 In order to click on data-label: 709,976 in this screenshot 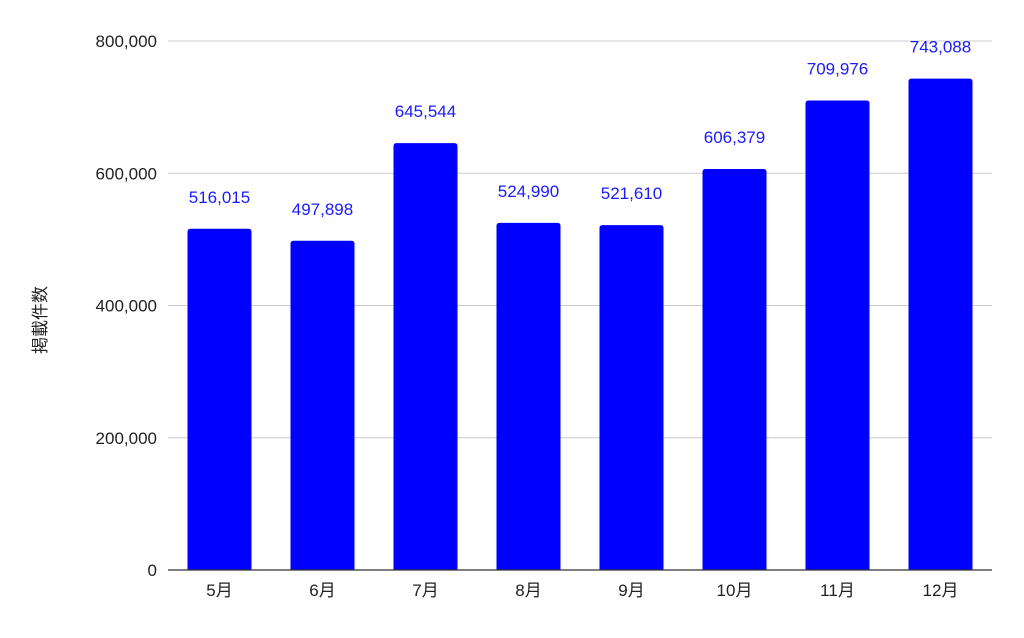, I will do `click(837, 69)`.